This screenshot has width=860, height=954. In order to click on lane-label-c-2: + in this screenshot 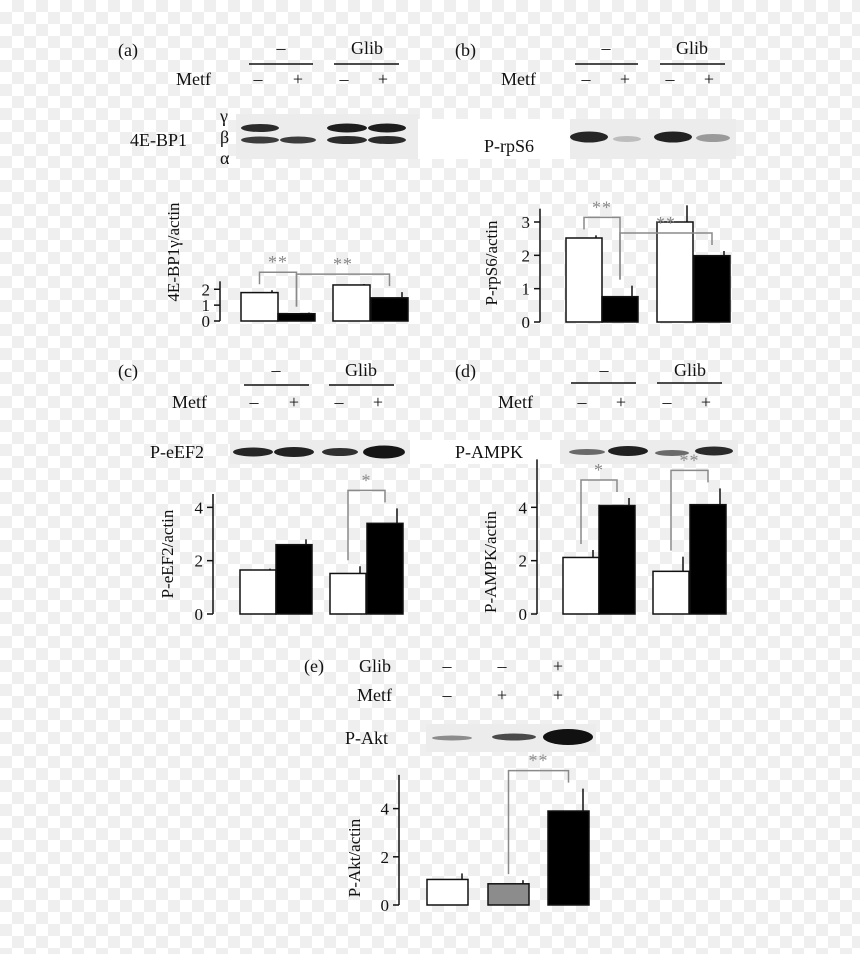, I will do `click(294, 402)`.